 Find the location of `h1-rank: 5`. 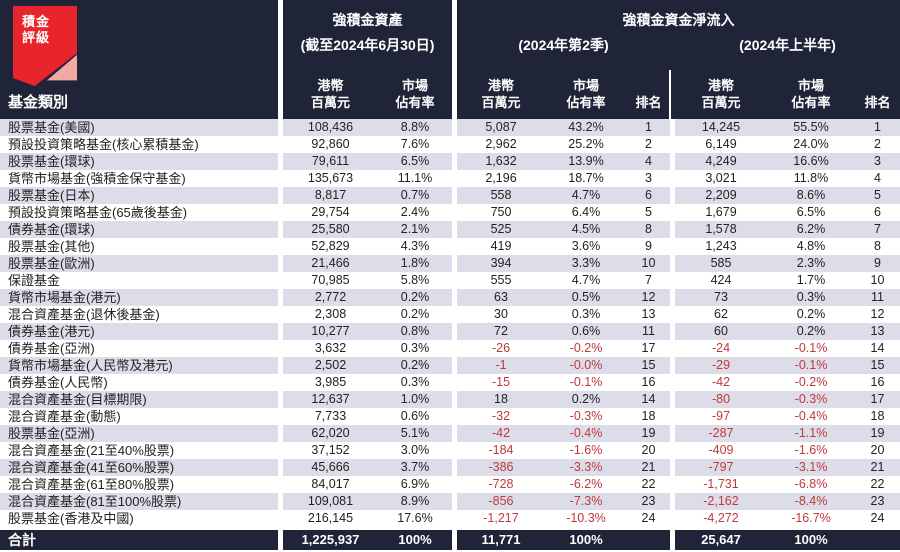

h1-rank: 5 is located at coordinates (877, 195).